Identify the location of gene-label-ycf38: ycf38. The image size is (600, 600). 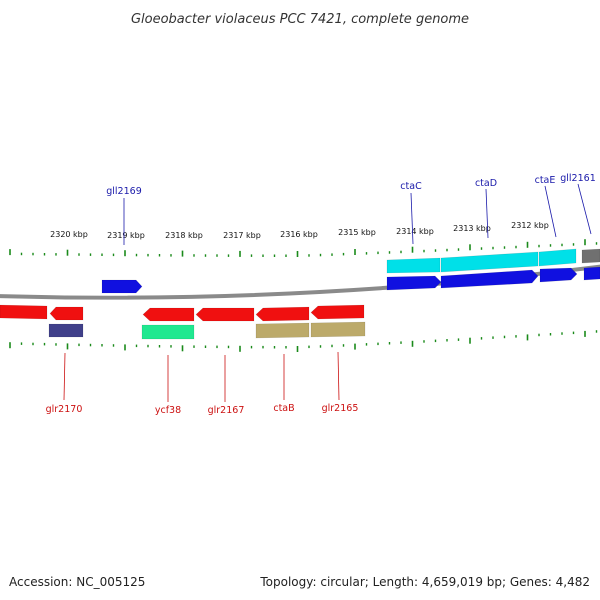
(168, 410).